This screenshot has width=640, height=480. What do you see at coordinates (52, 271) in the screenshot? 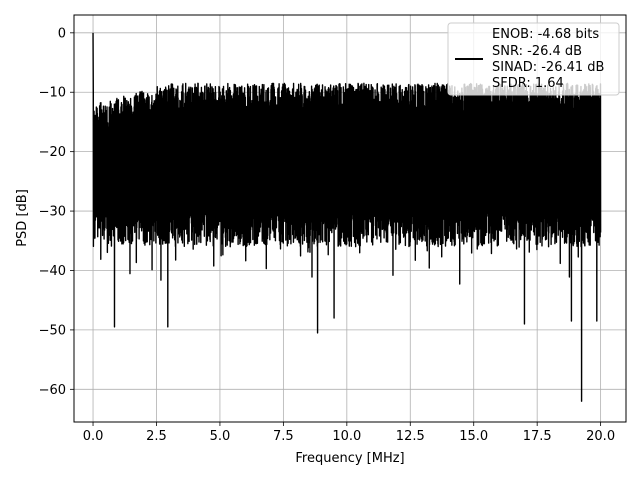
I see `y-tick-label: −40` at bounding box center [52, 271].